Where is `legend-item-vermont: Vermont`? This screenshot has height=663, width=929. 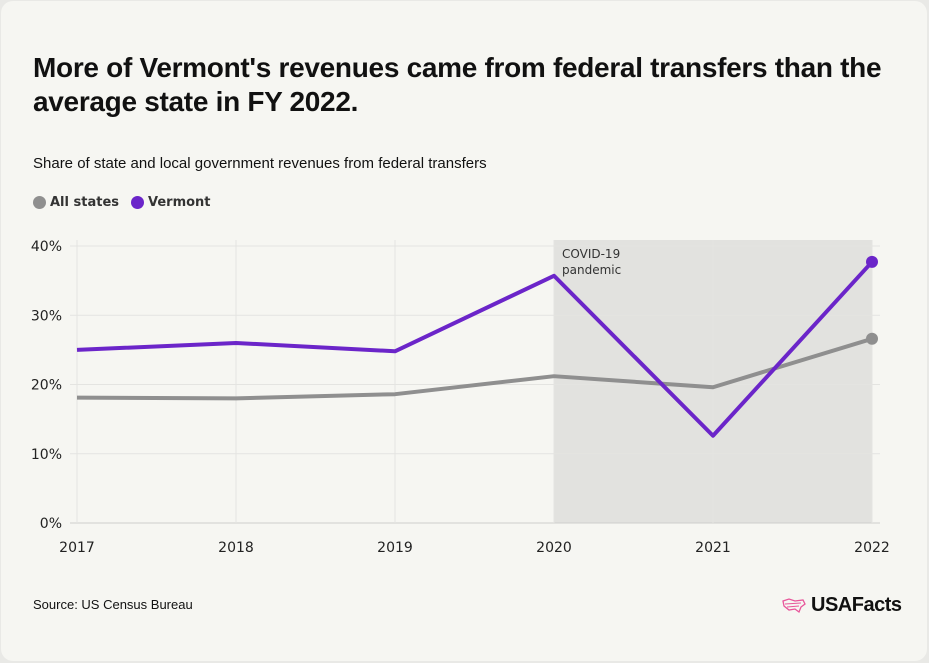 legend-item-vermont: Vermont is located at coordinates (171, 202).